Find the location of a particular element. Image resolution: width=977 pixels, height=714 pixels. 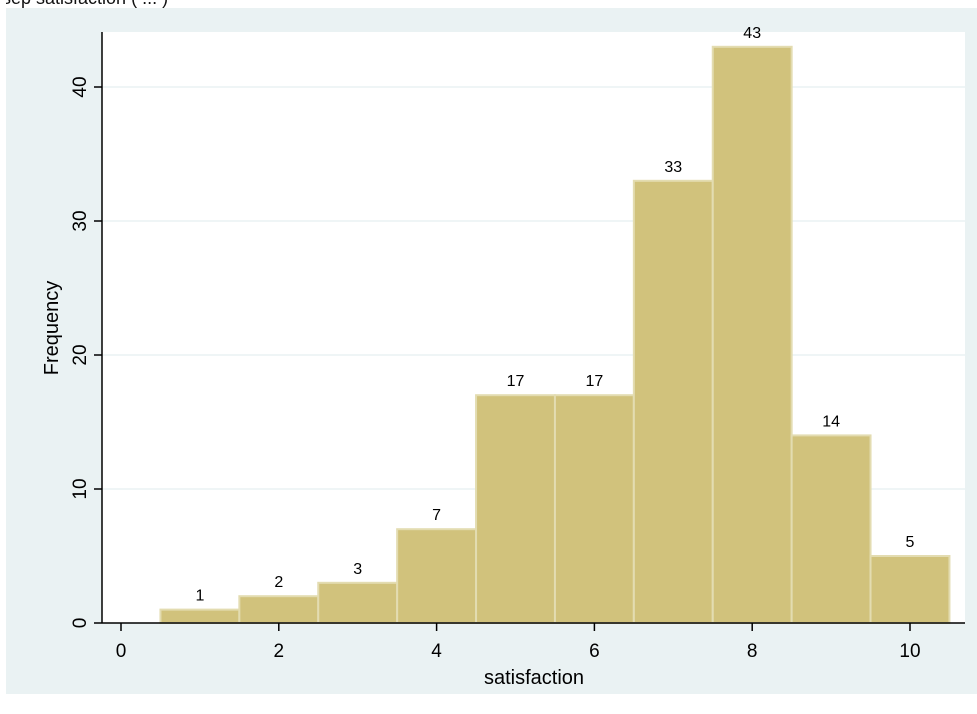

y-tick-label-20: 20 is located at coordinates (80, 354).